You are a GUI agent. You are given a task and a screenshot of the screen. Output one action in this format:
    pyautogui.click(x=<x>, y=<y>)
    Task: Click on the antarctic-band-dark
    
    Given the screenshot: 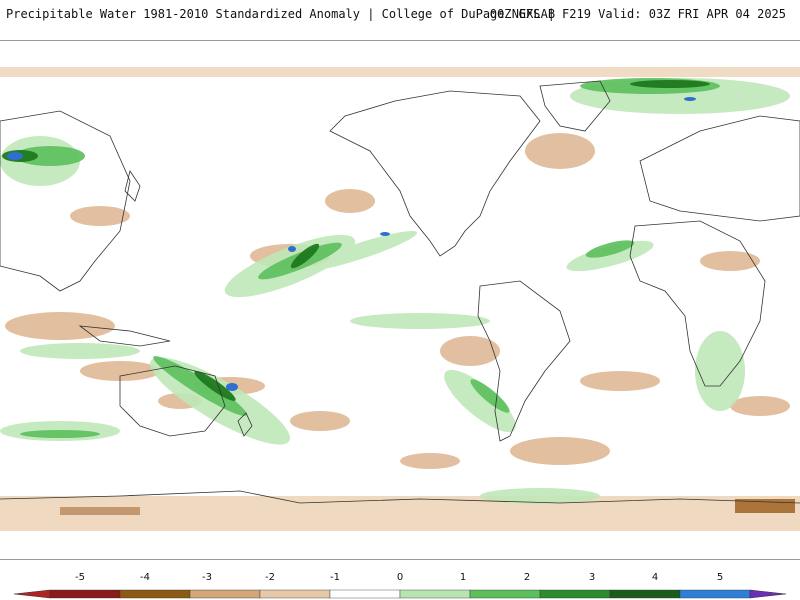 What is the action you would take?
    pyautogui.click(x=100, y=511)
    